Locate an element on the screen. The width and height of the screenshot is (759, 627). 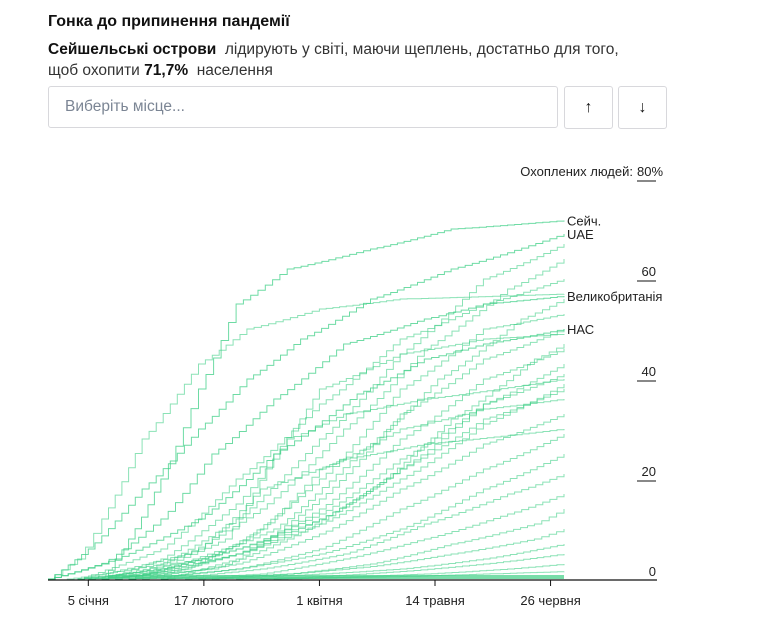
series-label: Великобританія is located at coordinates (614, 296).